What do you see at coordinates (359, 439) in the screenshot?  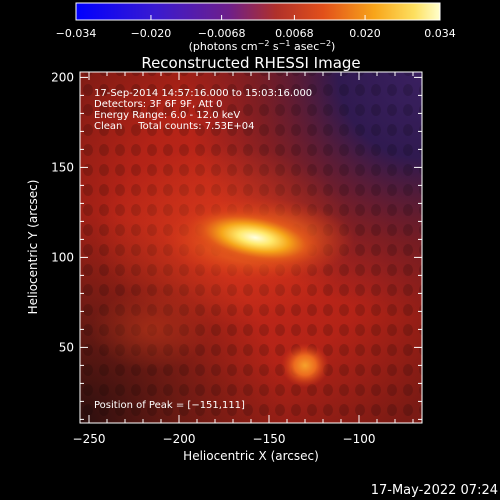 I see `x-tick-label: −100` at bounding box center [359, 439].